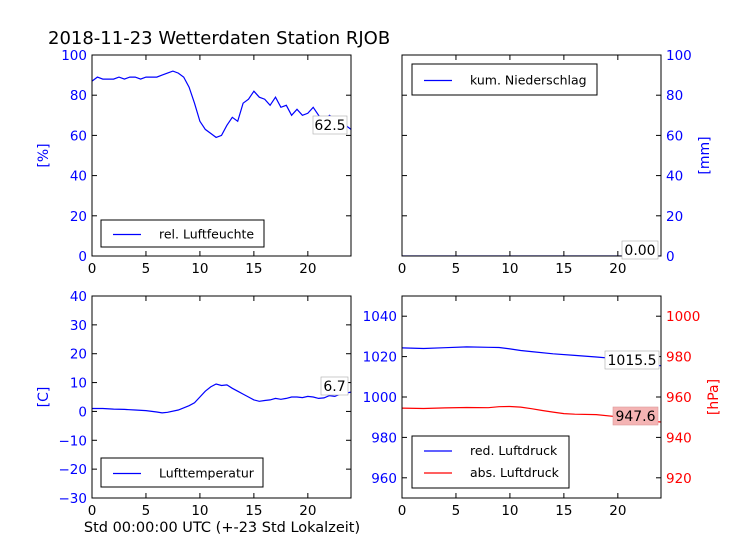  What do you see at coordinates (44, 155) in the screenshot?
I see `y-axis-label: [%]` at bounding box center [44, 155].